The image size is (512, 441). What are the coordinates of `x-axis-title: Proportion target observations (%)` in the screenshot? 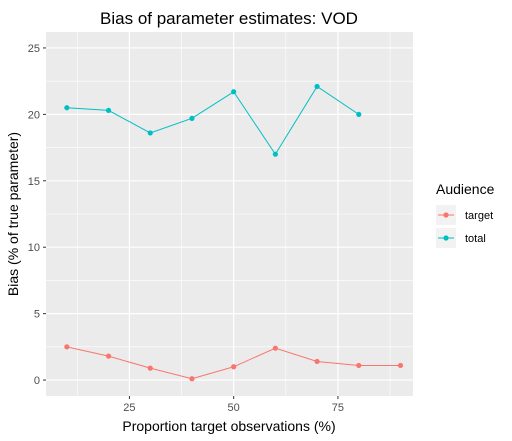 It's located at (228, 426).